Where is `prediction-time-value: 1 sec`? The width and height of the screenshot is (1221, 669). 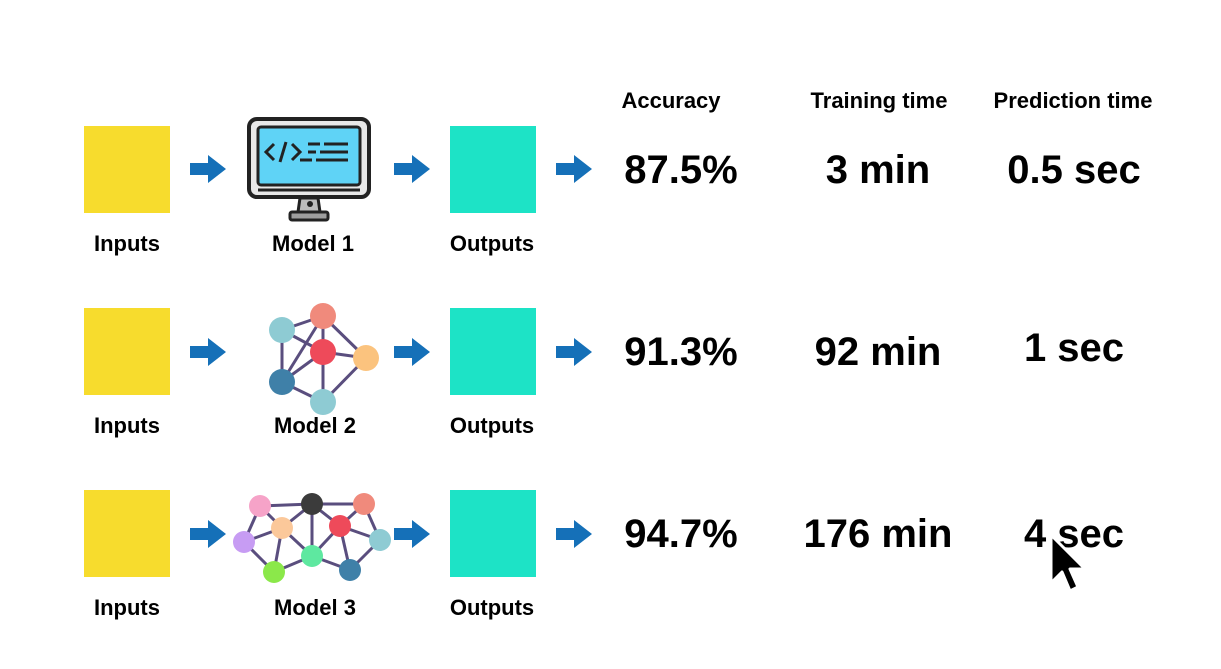 prediction-time-value: 1 sec is located at coordinates (1074, 348).